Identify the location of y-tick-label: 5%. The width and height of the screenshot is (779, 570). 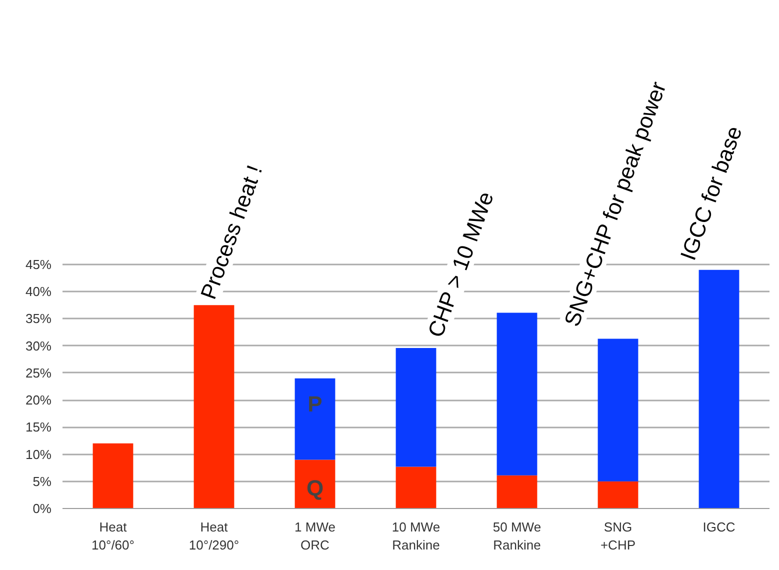
(42, 481).